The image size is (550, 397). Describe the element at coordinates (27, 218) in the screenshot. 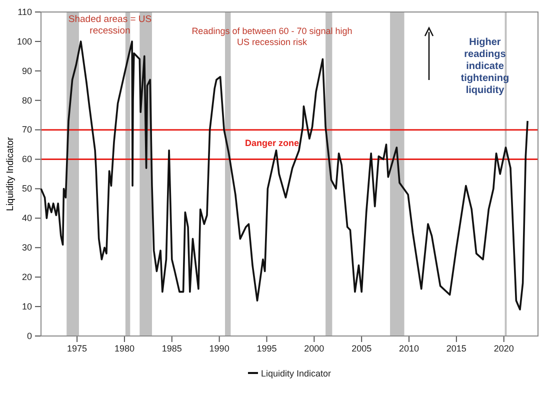

I see `y-tick-label: 40` at that location.